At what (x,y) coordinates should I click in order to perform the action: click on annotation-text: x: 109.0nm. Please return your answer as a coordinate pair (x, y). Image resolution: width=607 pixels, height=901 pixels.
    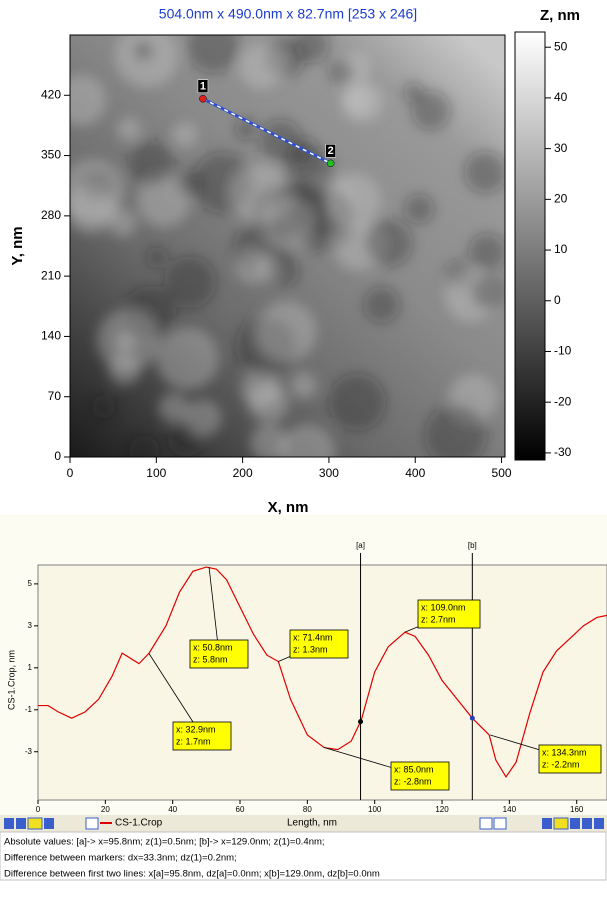
    Looking at the image, I should click on (443, 607).